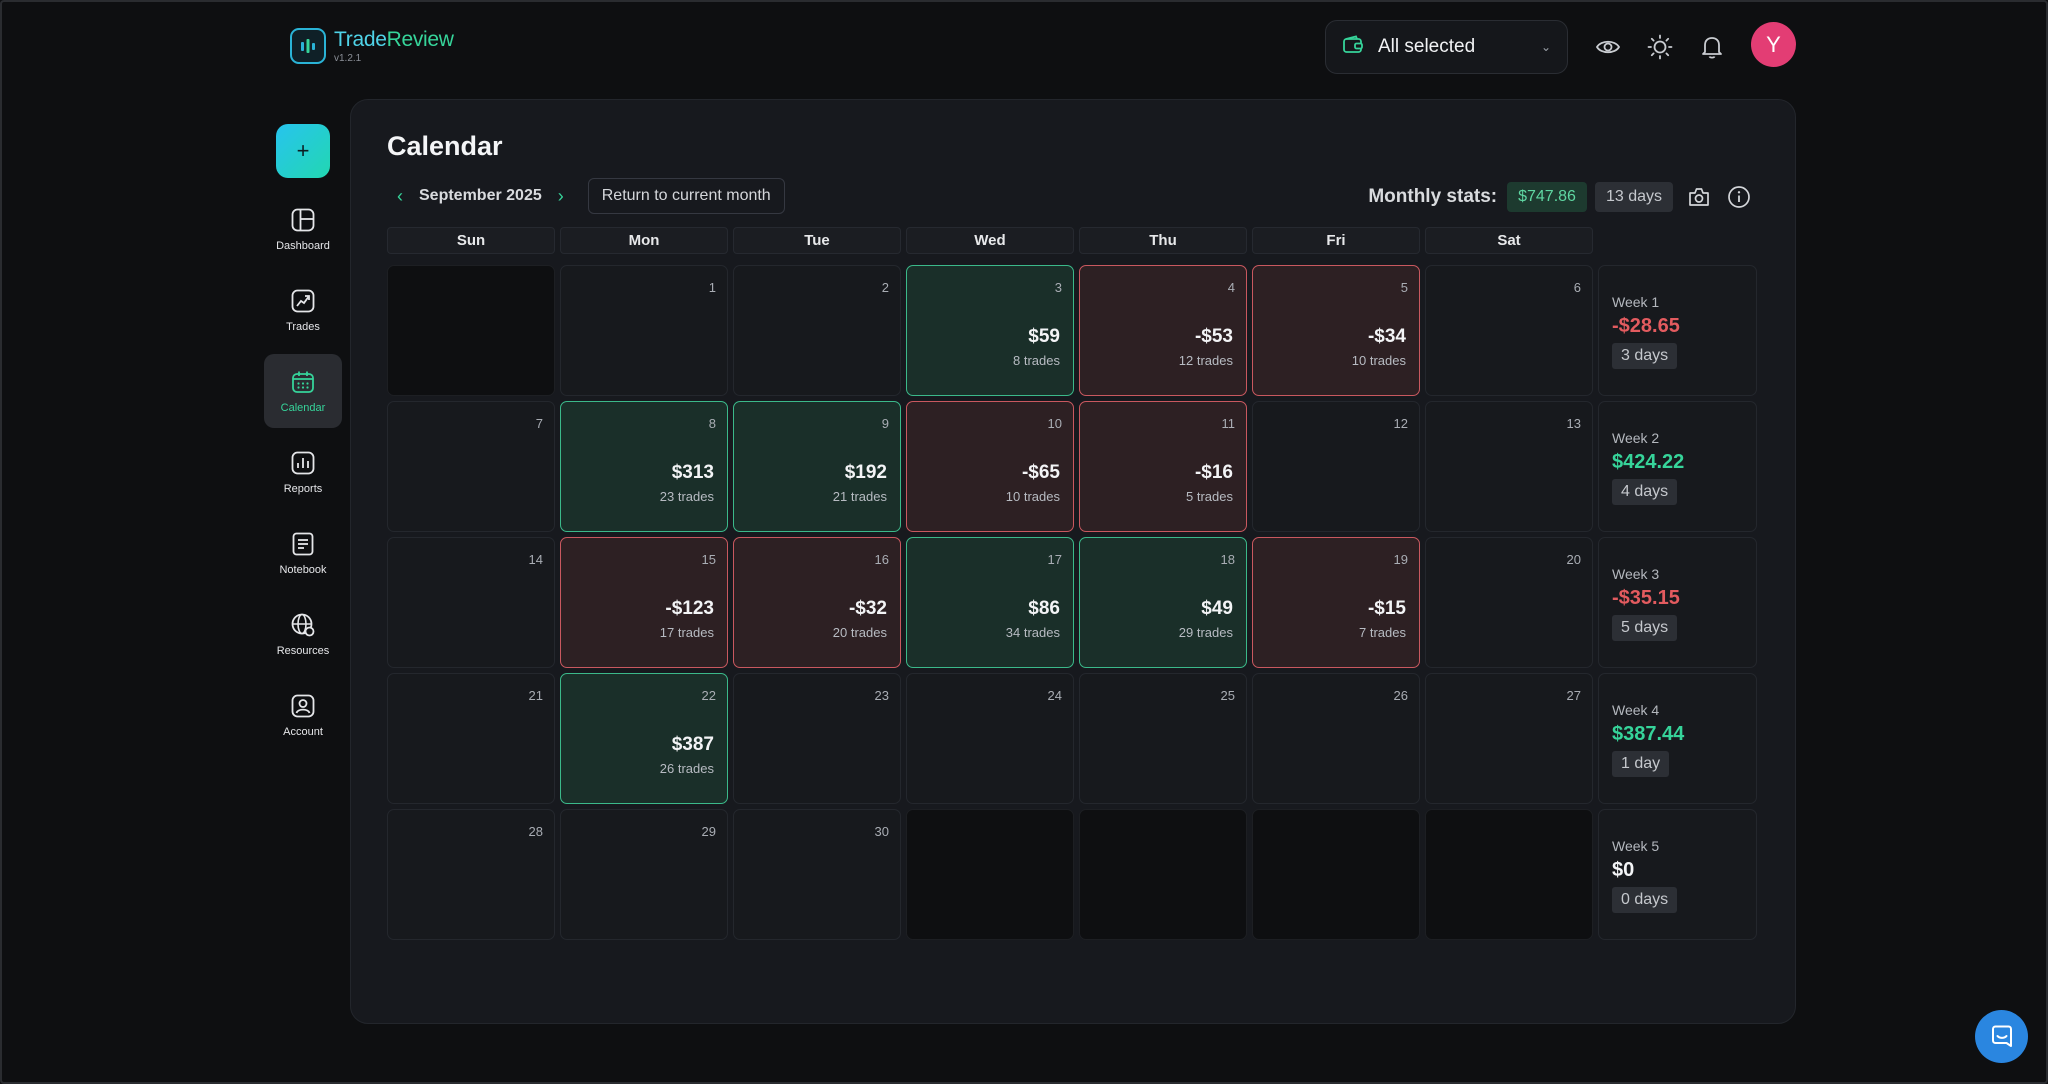 Image resolution: width=2048 pixels, height=1084 pixels. What do you see at coordinates (1044, 336) in the screenshot?
I see `day-pnl: $59` at bounding box center [1044, 336].